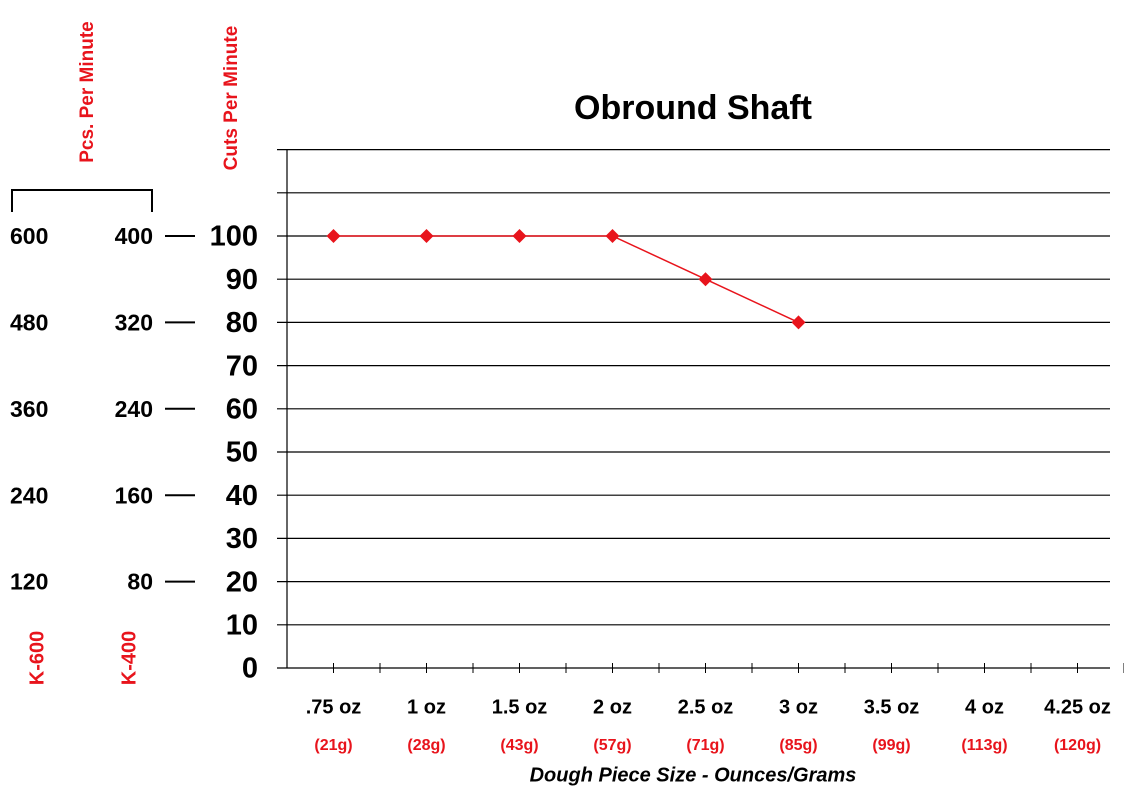 The image size is (1124, 793). Describe the element at coordinates (29, 409) in the screenshot. I see `y3-tick-label: 360` at that location.